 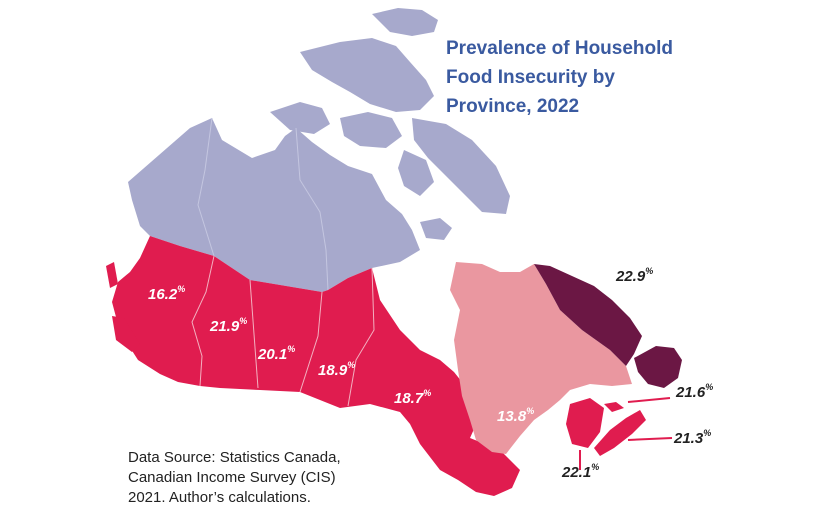 I want to click on pei-region, so click(x=614, y=407).